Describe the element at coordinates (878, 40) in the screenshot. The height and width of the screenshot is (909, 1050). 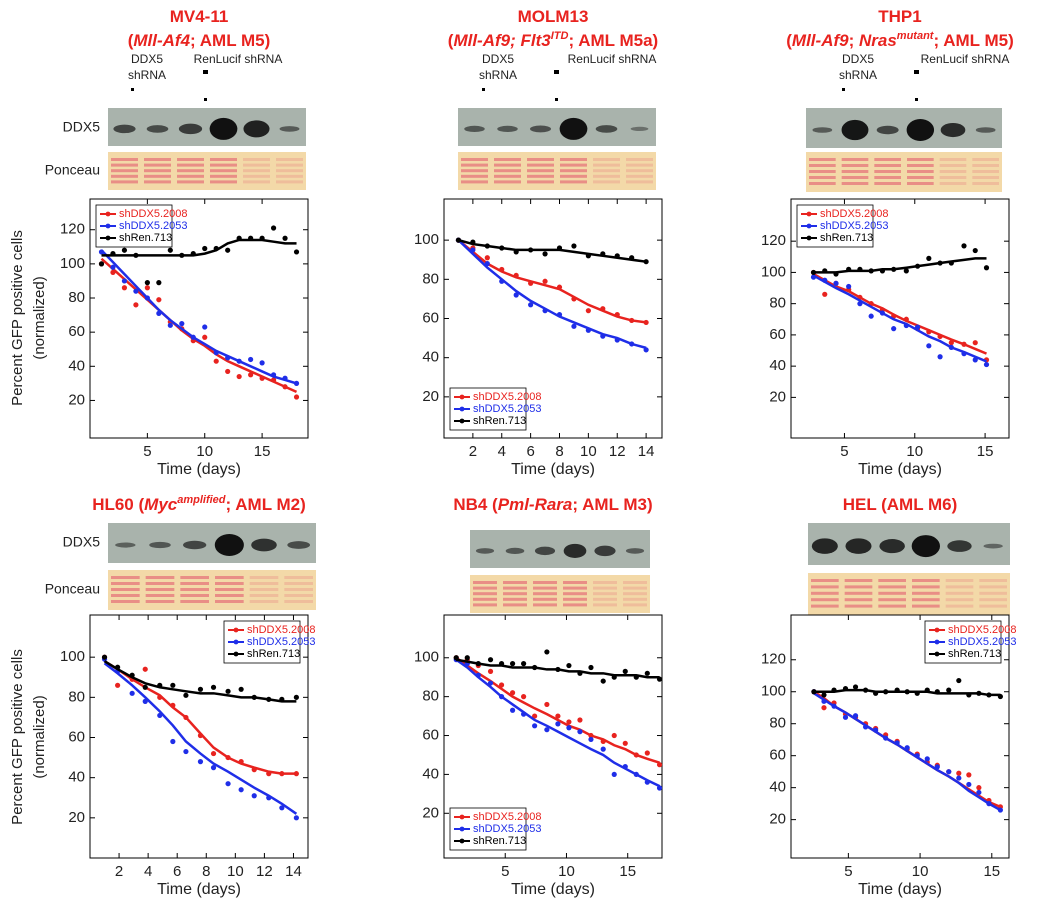
I see `title-part: Nras` at that location.